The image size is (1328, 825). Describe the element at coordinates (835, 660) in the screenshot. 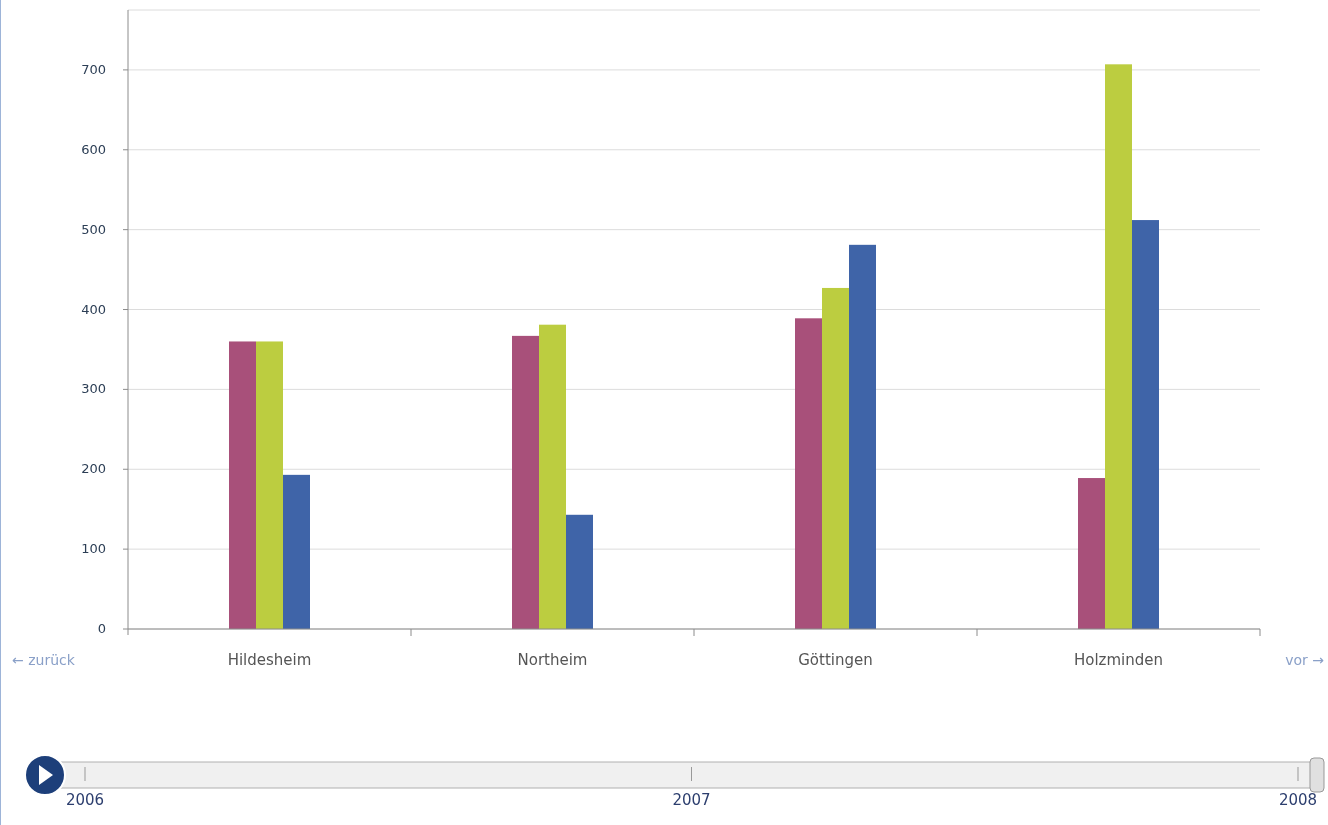

I see `x-tick-label: Göttingen` at that location.